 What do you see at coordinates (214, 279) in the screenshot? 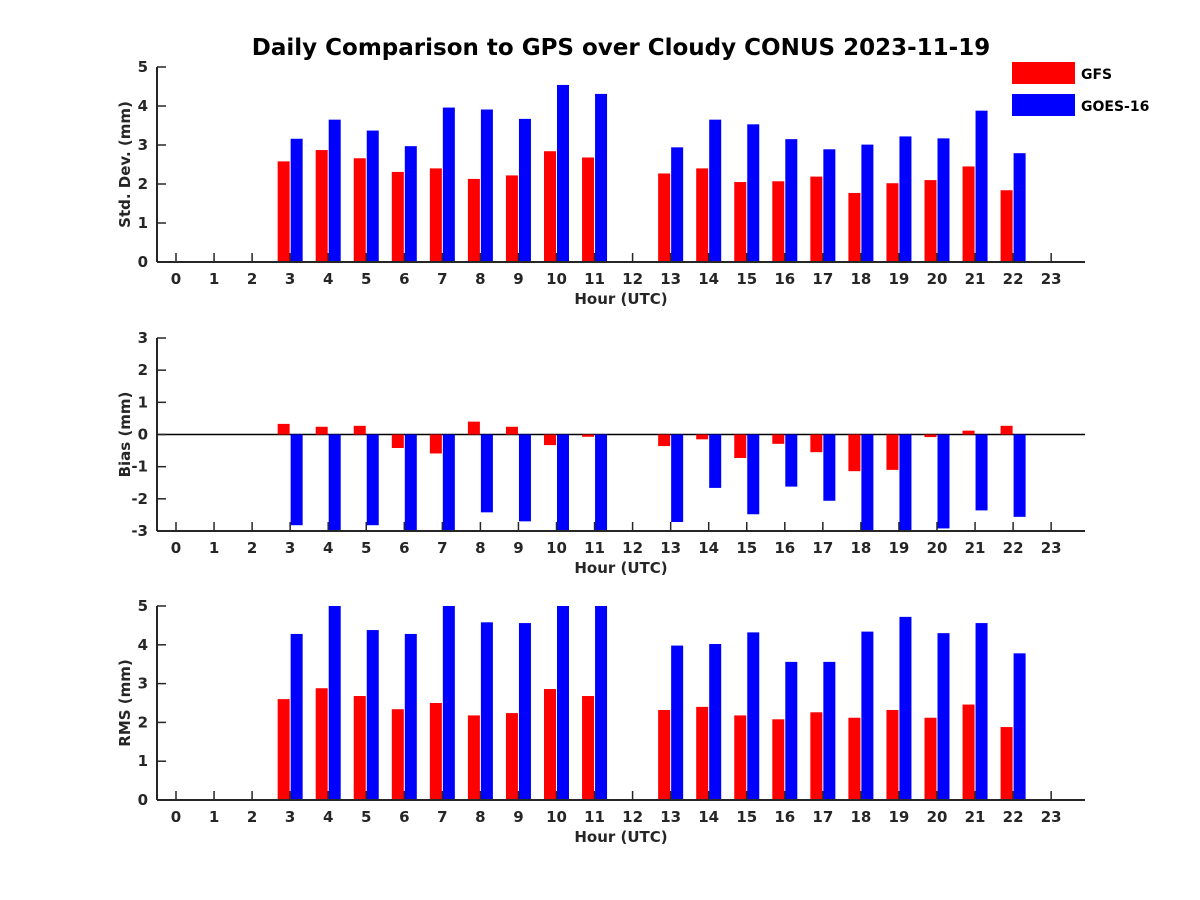
I see `x-tick-label-stddev-1: 1` at bounding box center [214, 279].